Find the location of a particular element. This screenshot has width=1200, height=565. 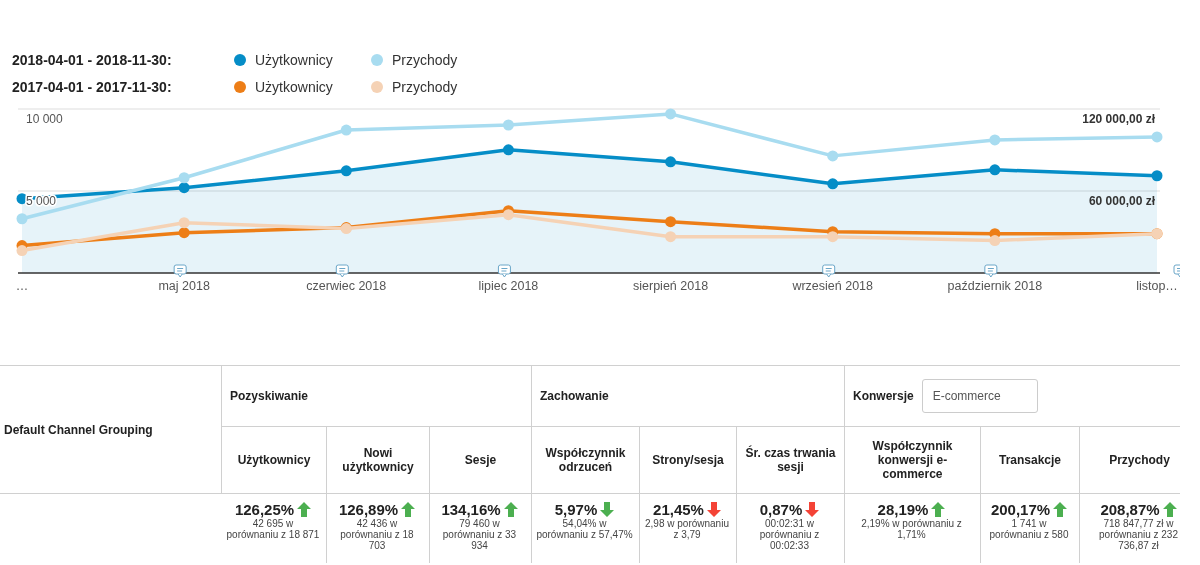

text: 00:02:31 w porównaniu z 00:02:33 is located at coordinates (789, 534).